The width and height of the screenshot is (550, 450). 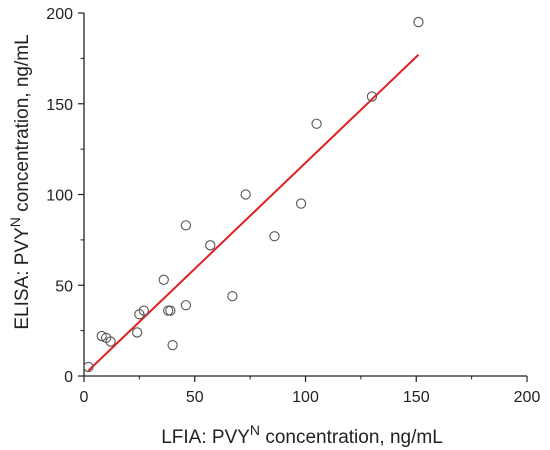 I want to click on y-axis-label-superscript: N, so click(x=15, y=222).